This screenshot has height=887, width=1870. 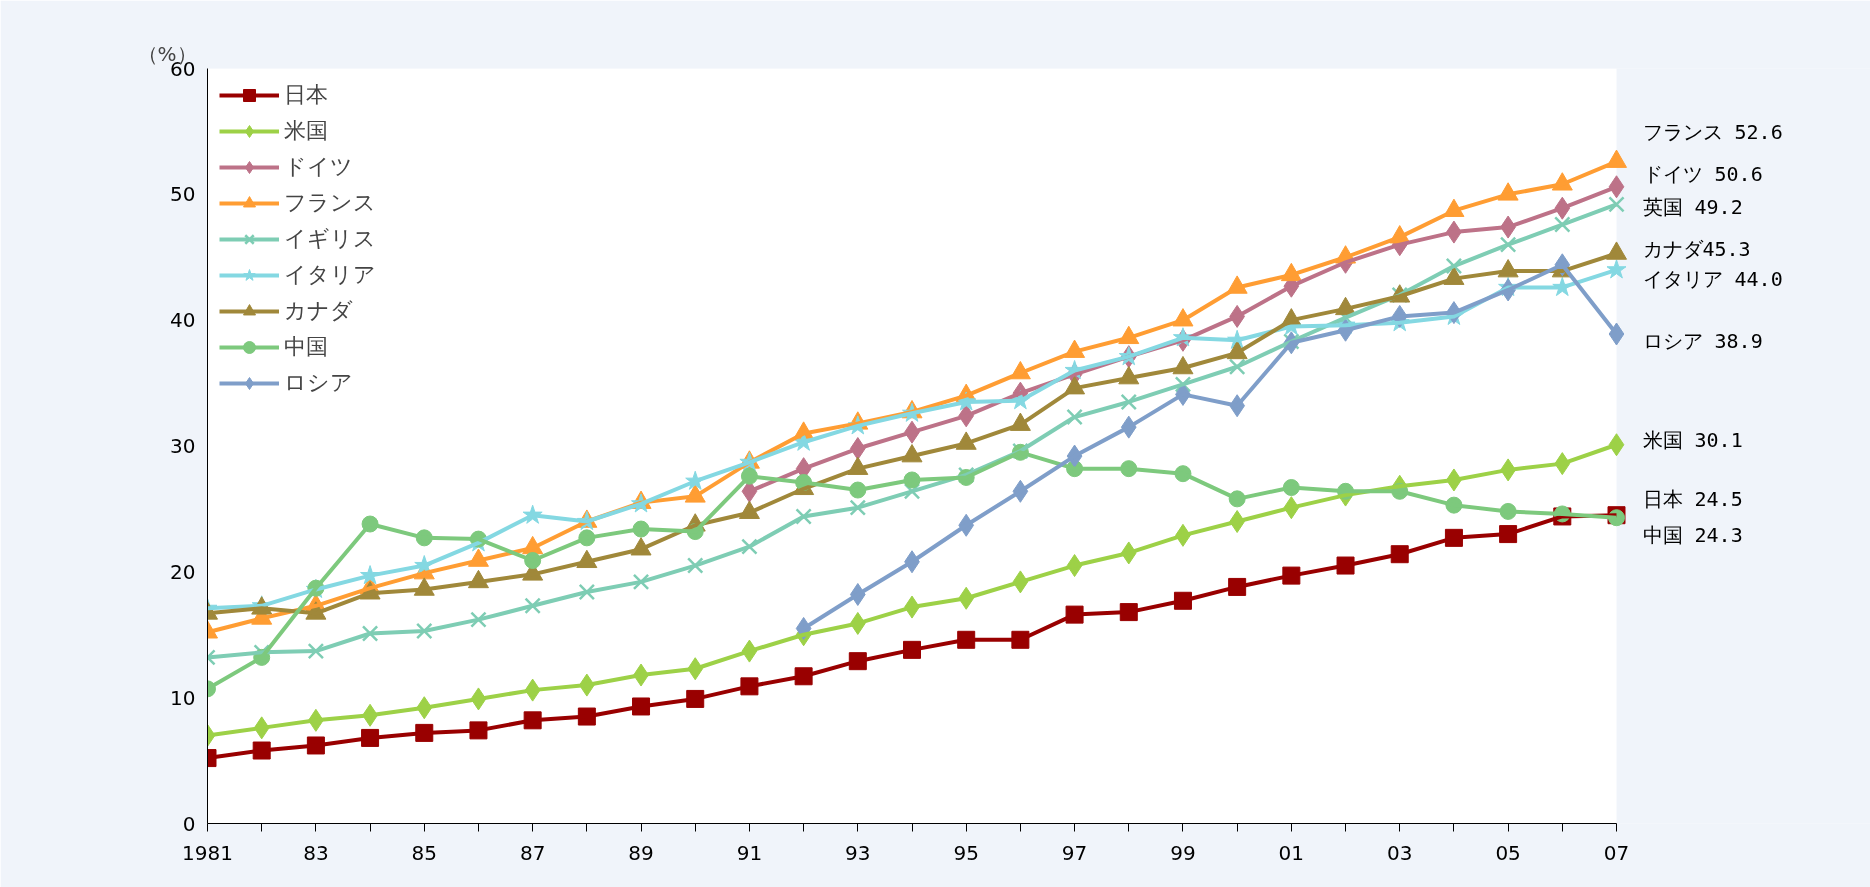 What do you see at coordinates (1692, 206) in the screenshot?
I see `text: 英国 49.2` at bounding box center [1692, 206].